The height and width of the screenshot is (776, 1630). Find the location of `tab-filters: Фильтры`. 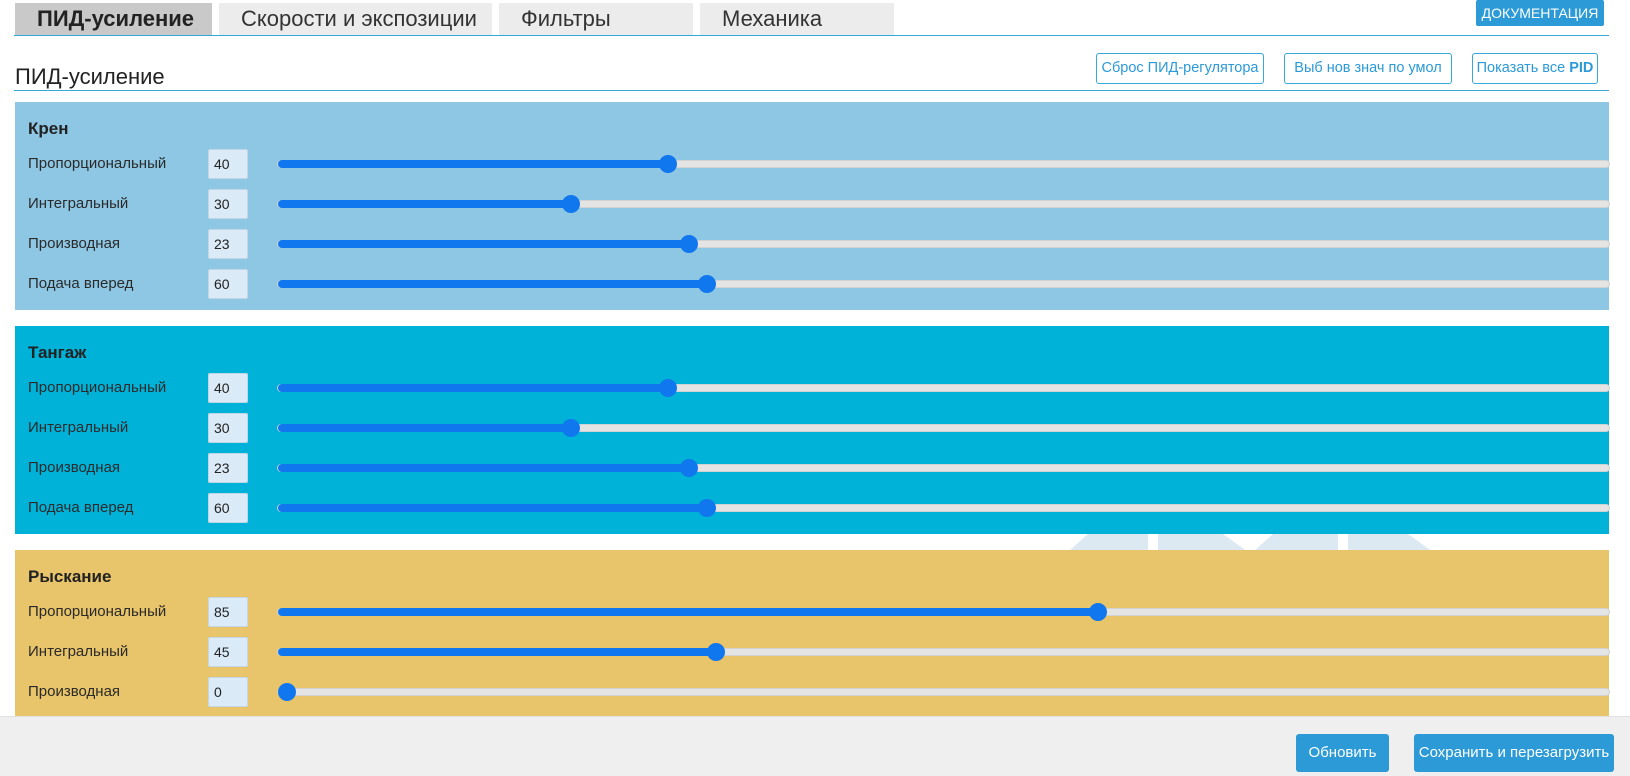

tab-filters: Фильтры is located at coordinates (596, 19).